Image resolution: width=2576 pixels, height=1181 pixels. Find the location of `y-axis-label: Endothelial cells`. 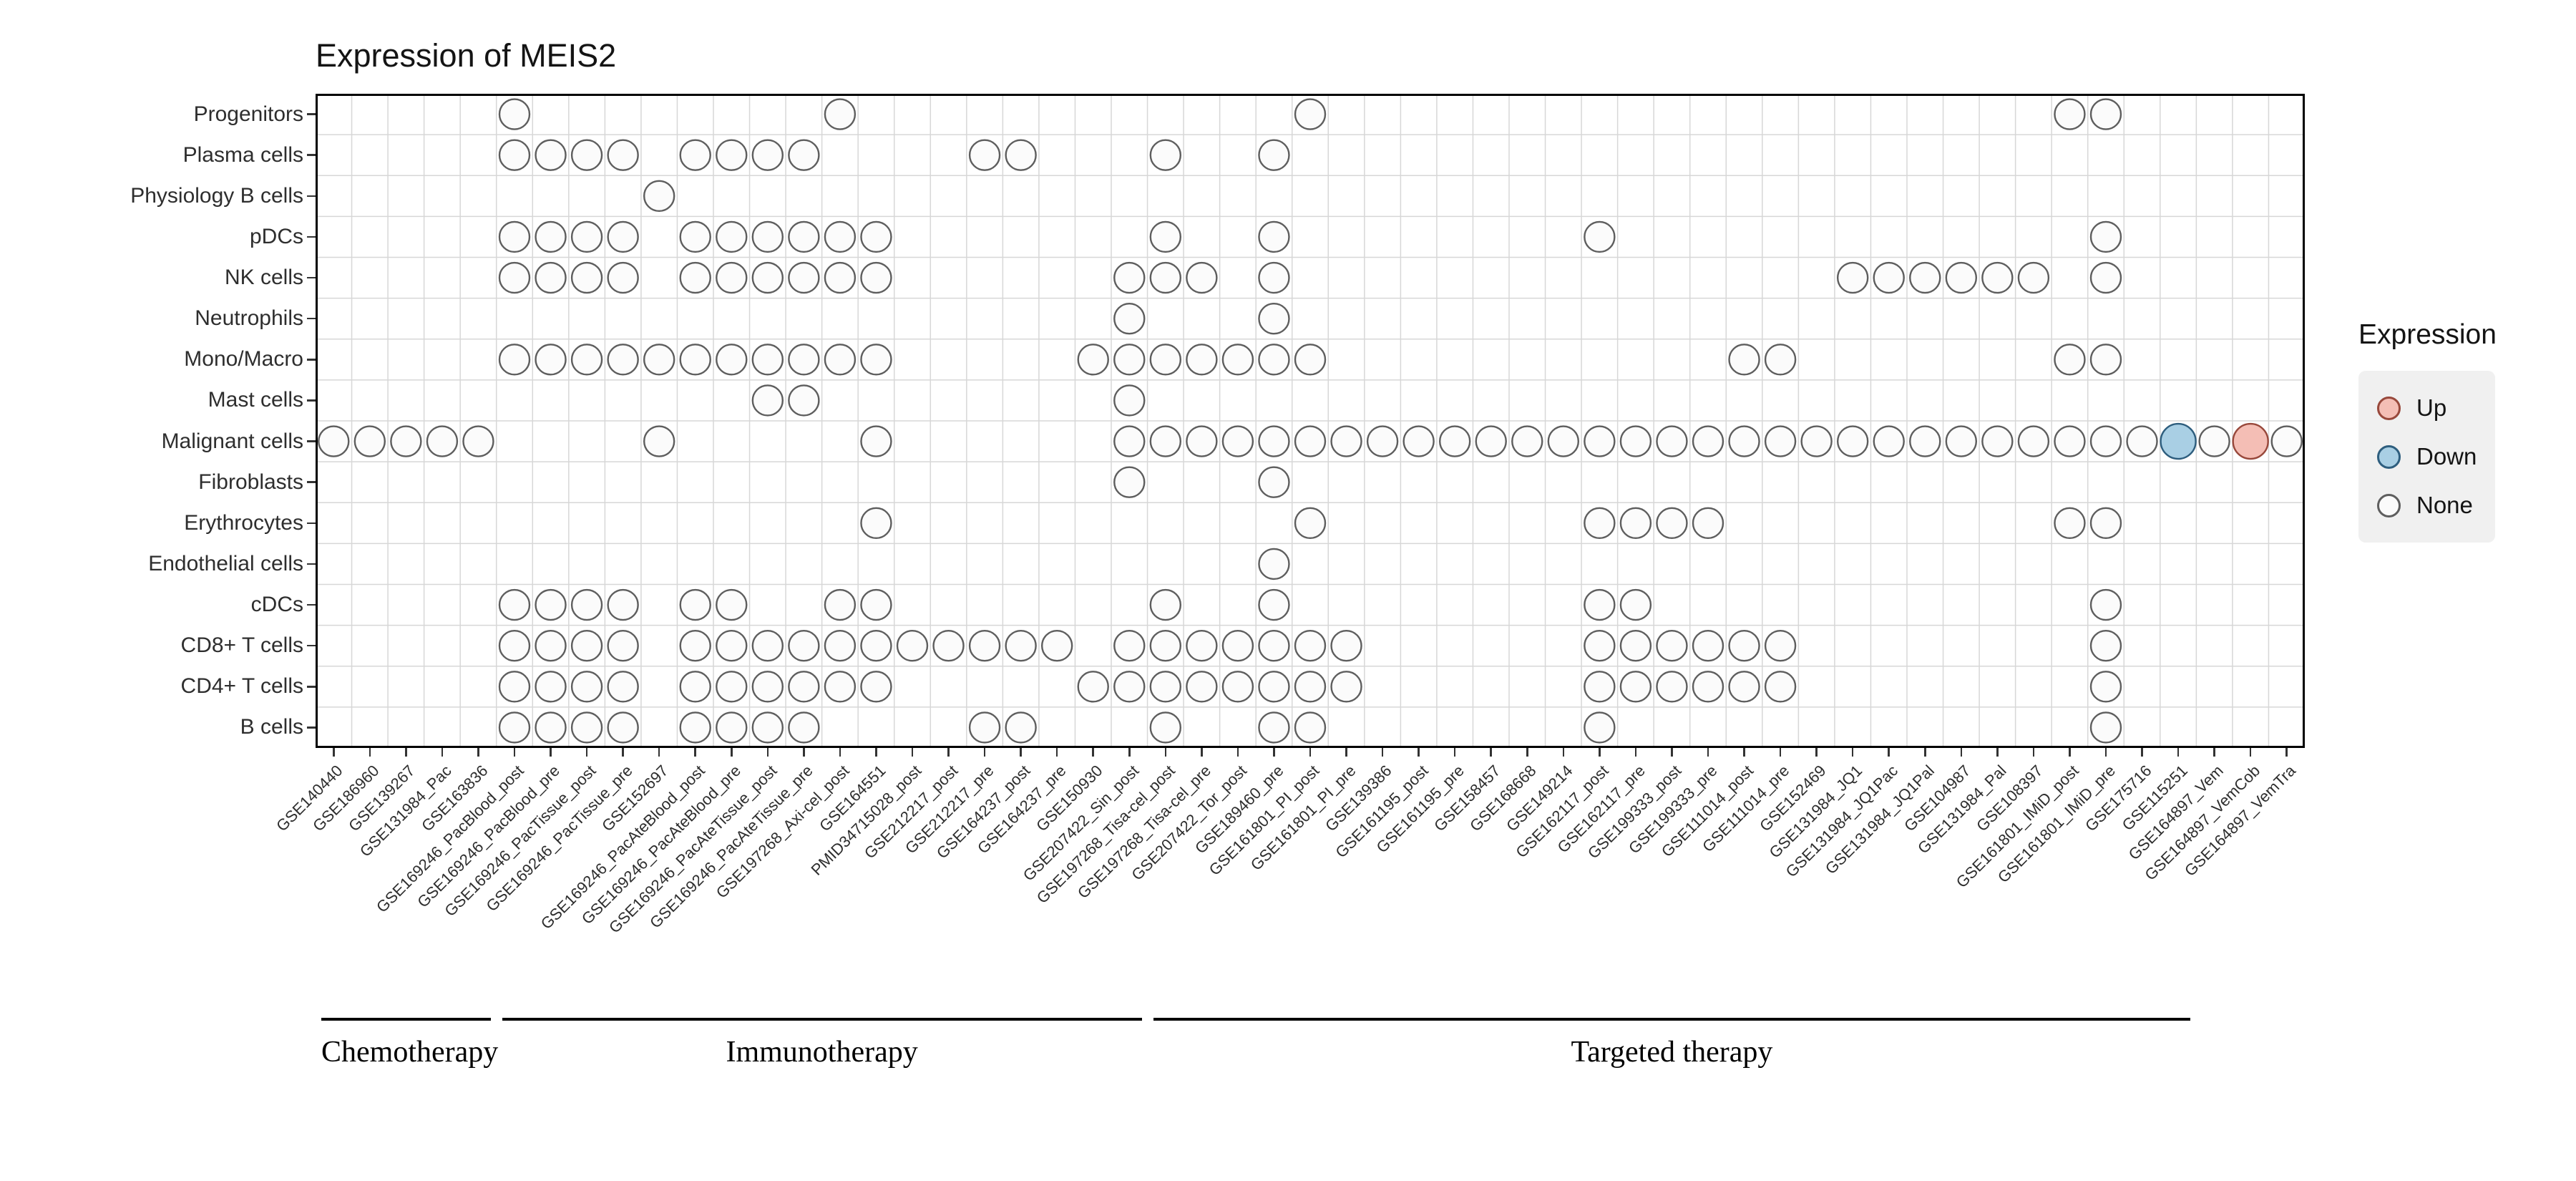

y-axis-label: Endothelial cells is located at coordinates (226, 563).